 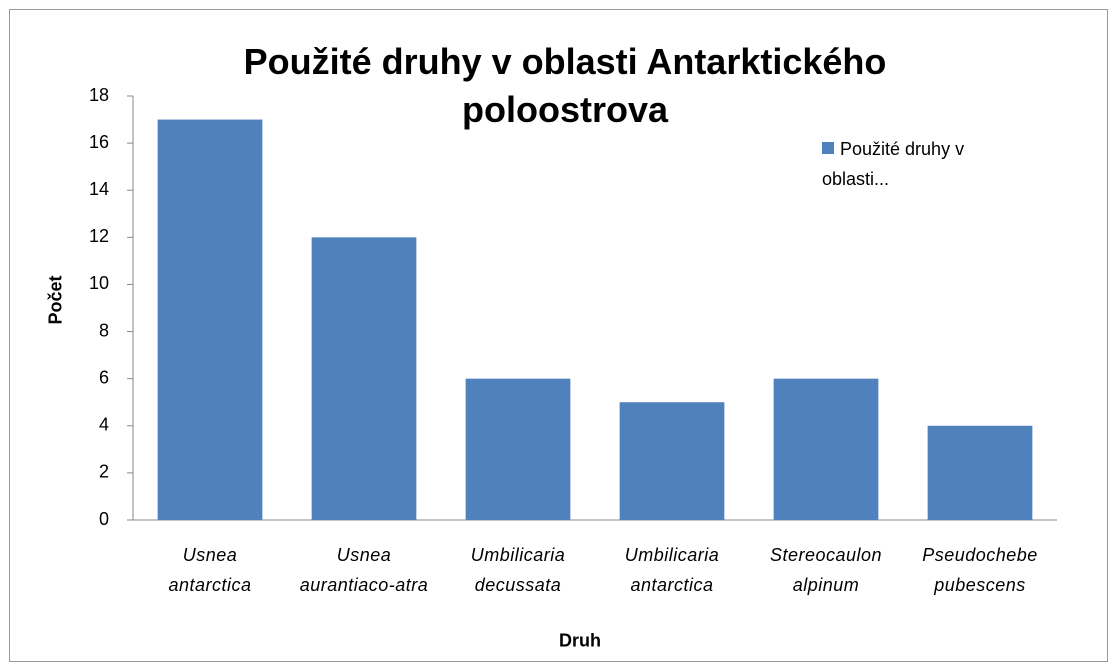 What do you see at coordinates (672, 570) in the screenshot?
I see `x-tick-label: Umbilicaria antarctica` at bounding box center [672, 570].